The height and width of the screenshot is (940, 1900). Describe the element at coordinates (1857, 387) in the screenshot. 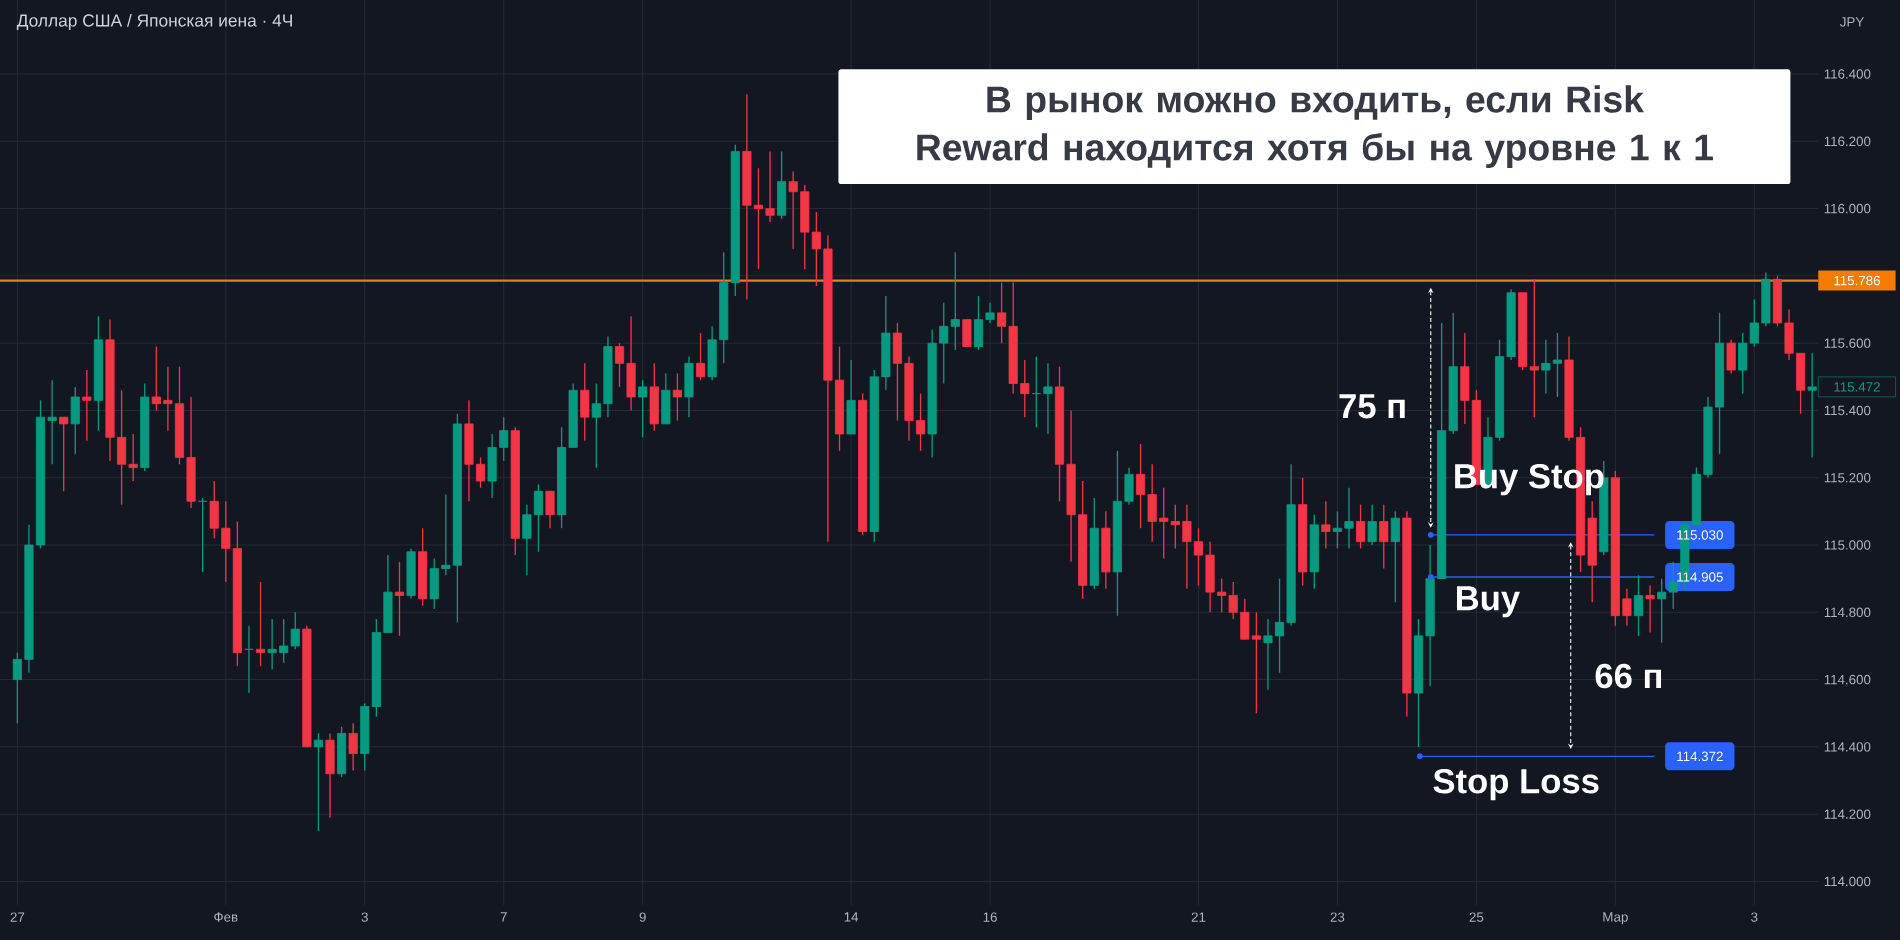

I see `text: 115.472` at that location.